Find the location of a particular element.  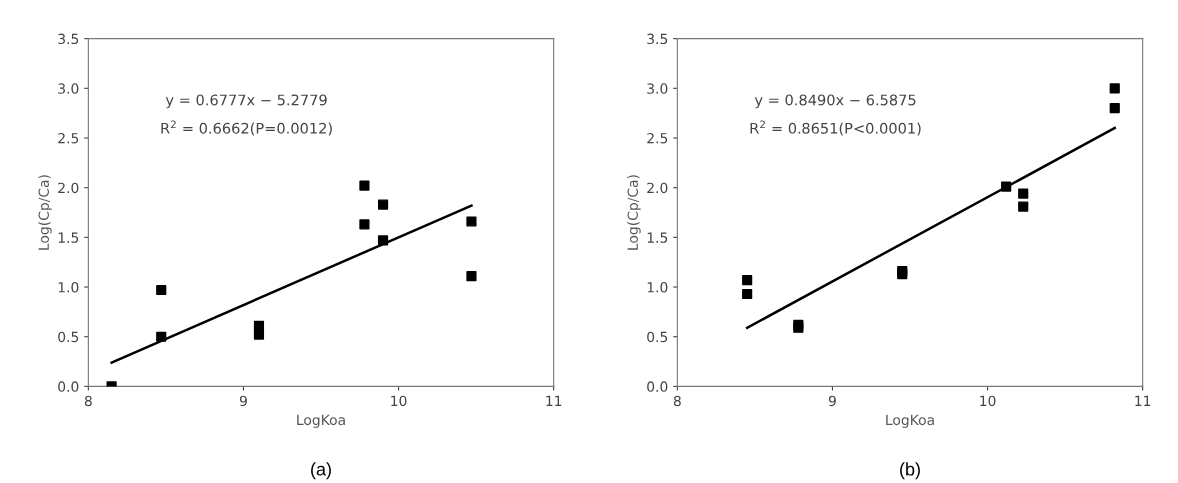

annotation: R$^{2}$ = 0.8651(P<0.0001) is located at coordinates (835, 128).